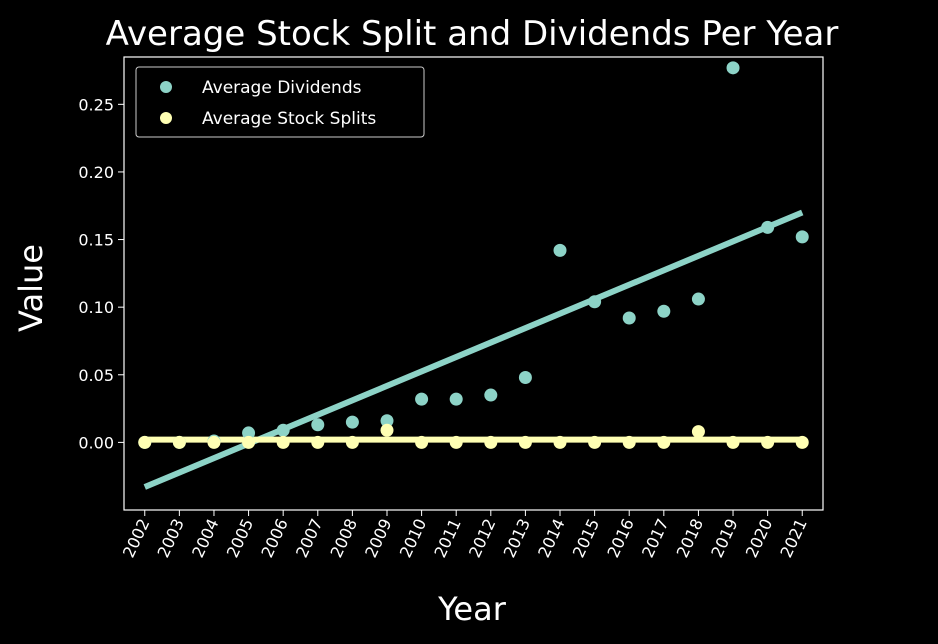  What do you see at coordinates (282, 88) in the screenshot?
I see `legend-label-average-dividends: Average Dividends` at bounding box center [282, 88].